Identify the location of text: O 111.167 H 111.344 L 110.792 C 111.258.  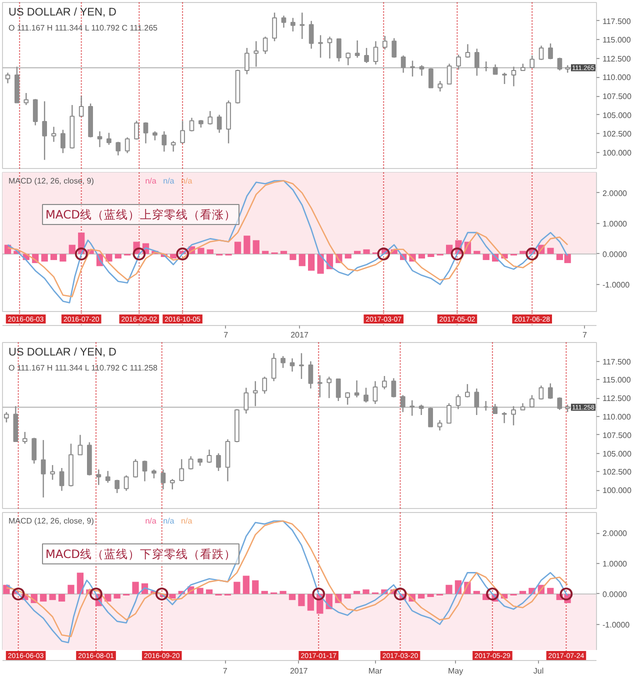
(83, 368).